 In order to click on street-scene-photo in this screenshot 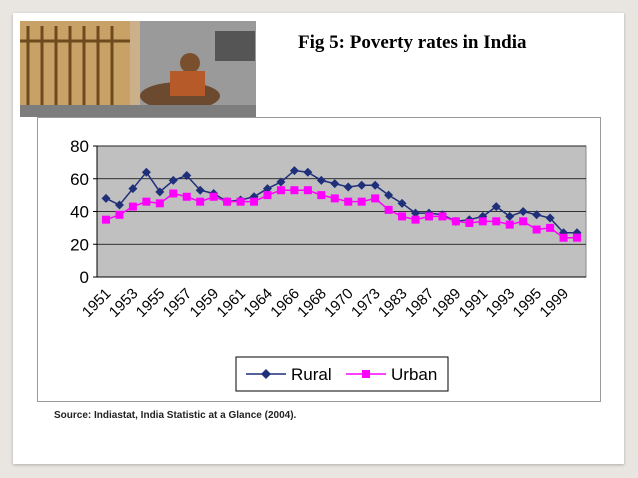, I will do `click(138, 69)`.